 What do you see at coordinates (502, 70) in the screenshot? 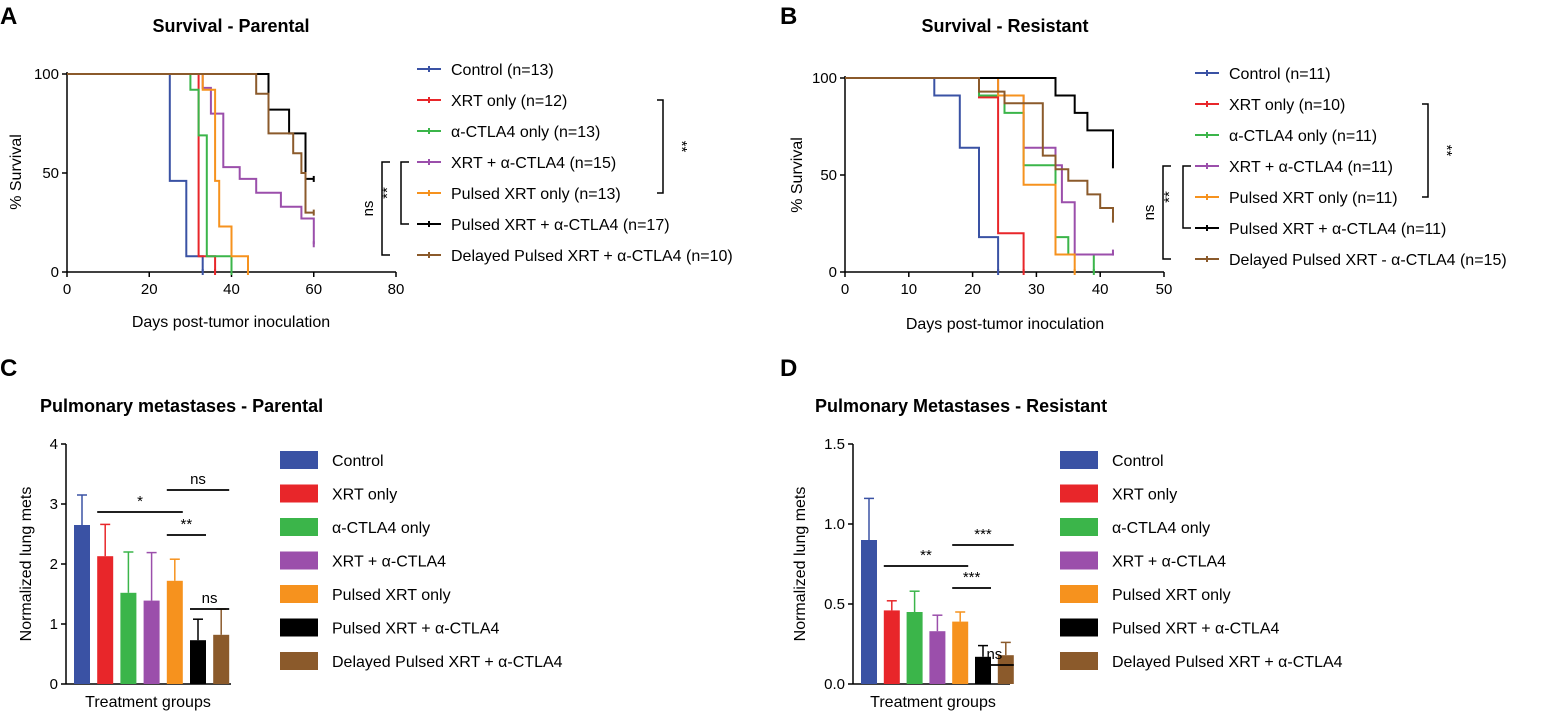
I see `legend-label: Control (n=13)` at bounding box center [502, 70].